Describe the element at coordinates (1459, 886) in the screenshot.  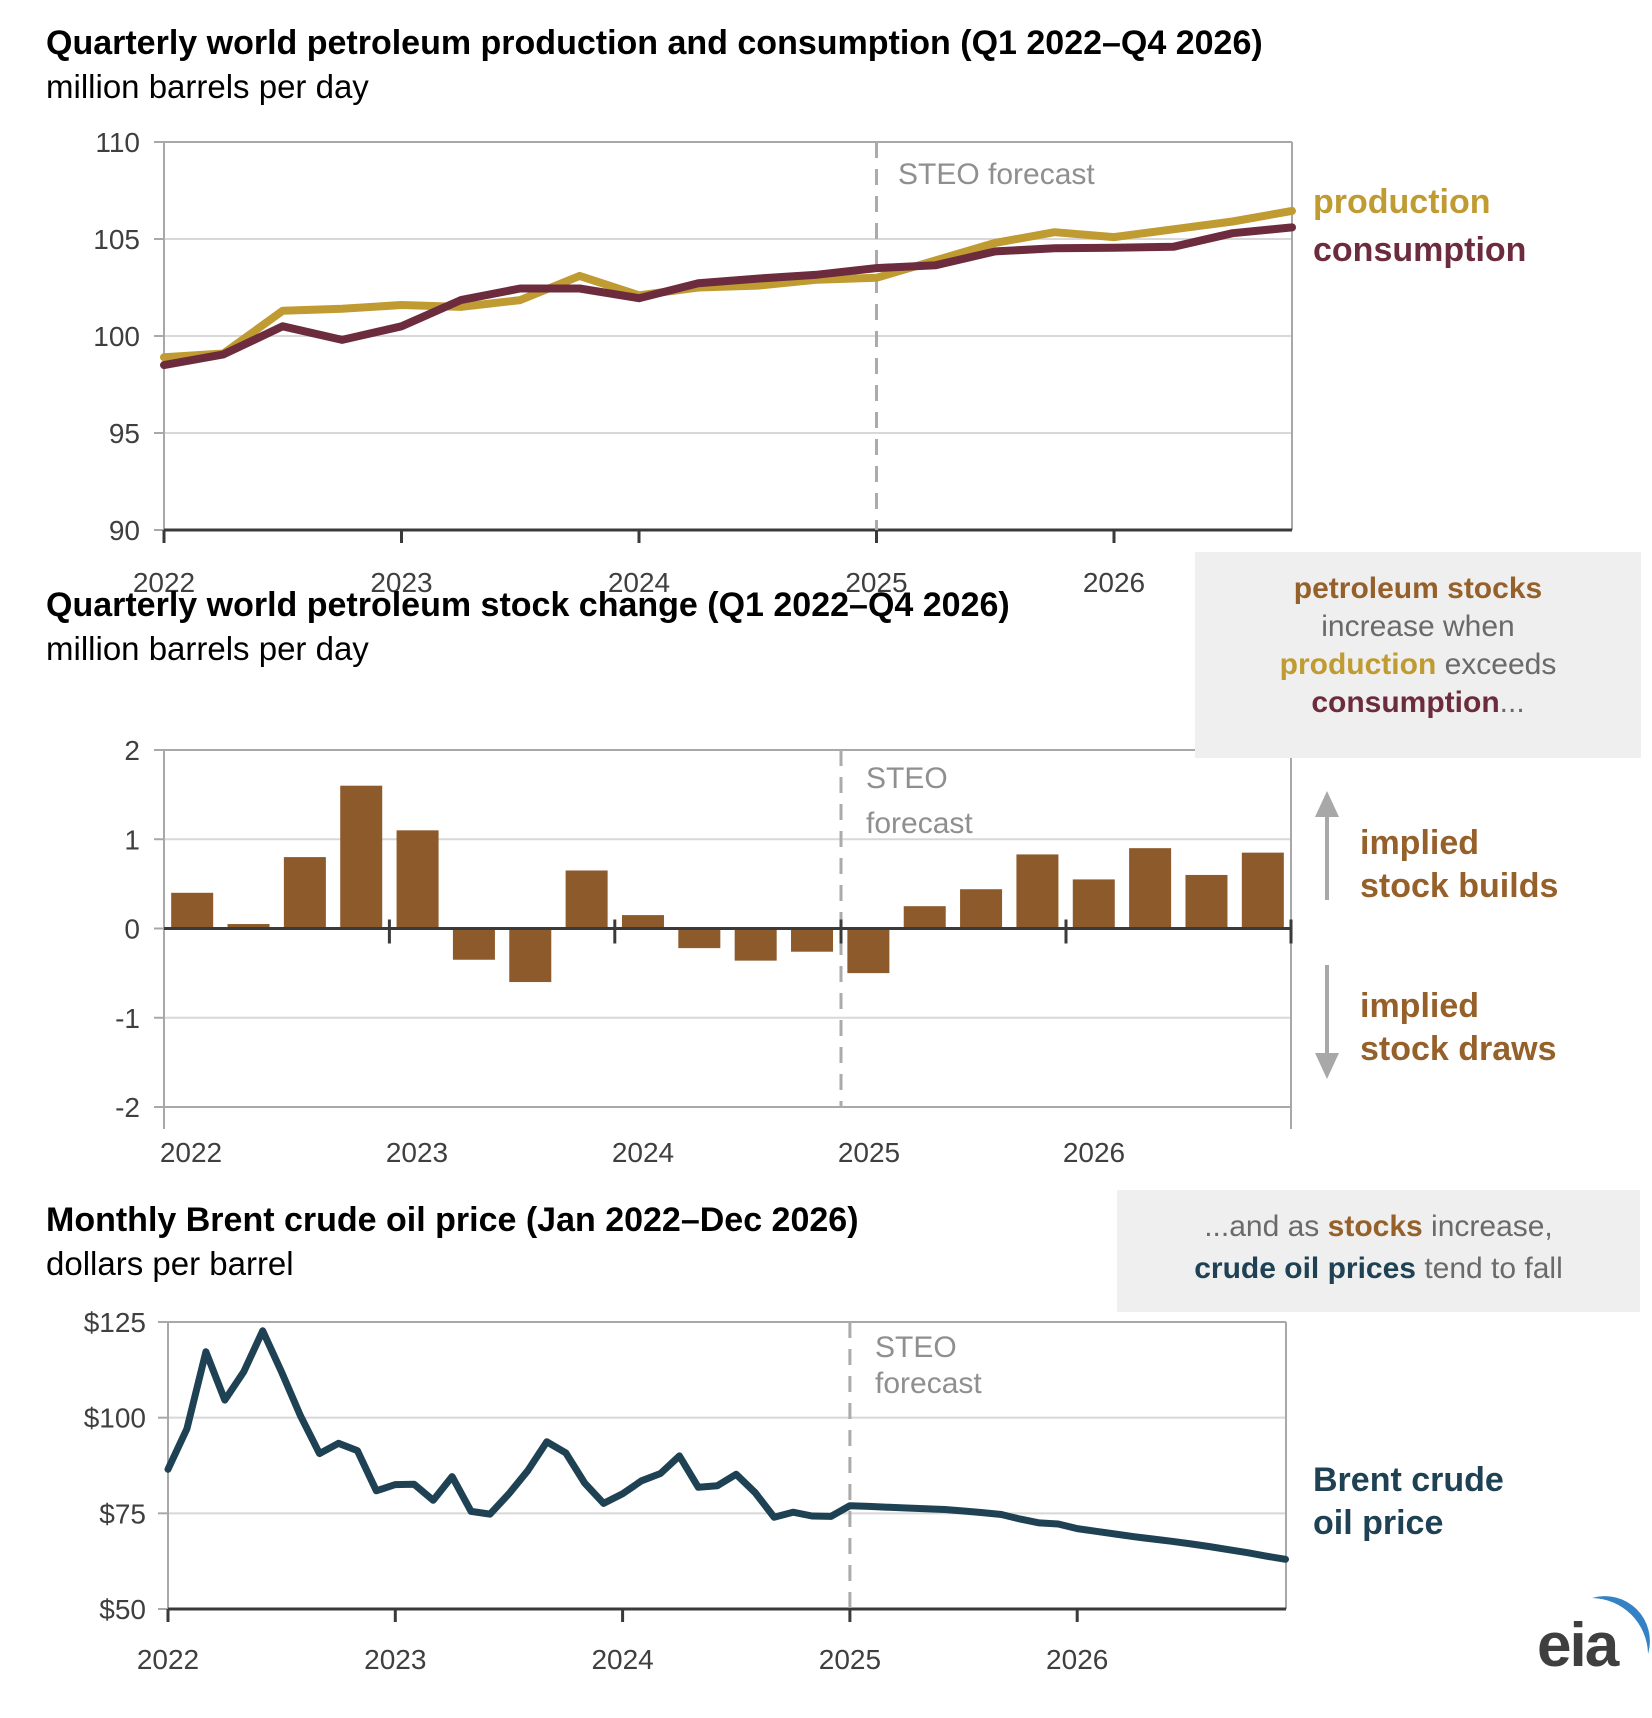
I see `label-line: stock builds` at that location.